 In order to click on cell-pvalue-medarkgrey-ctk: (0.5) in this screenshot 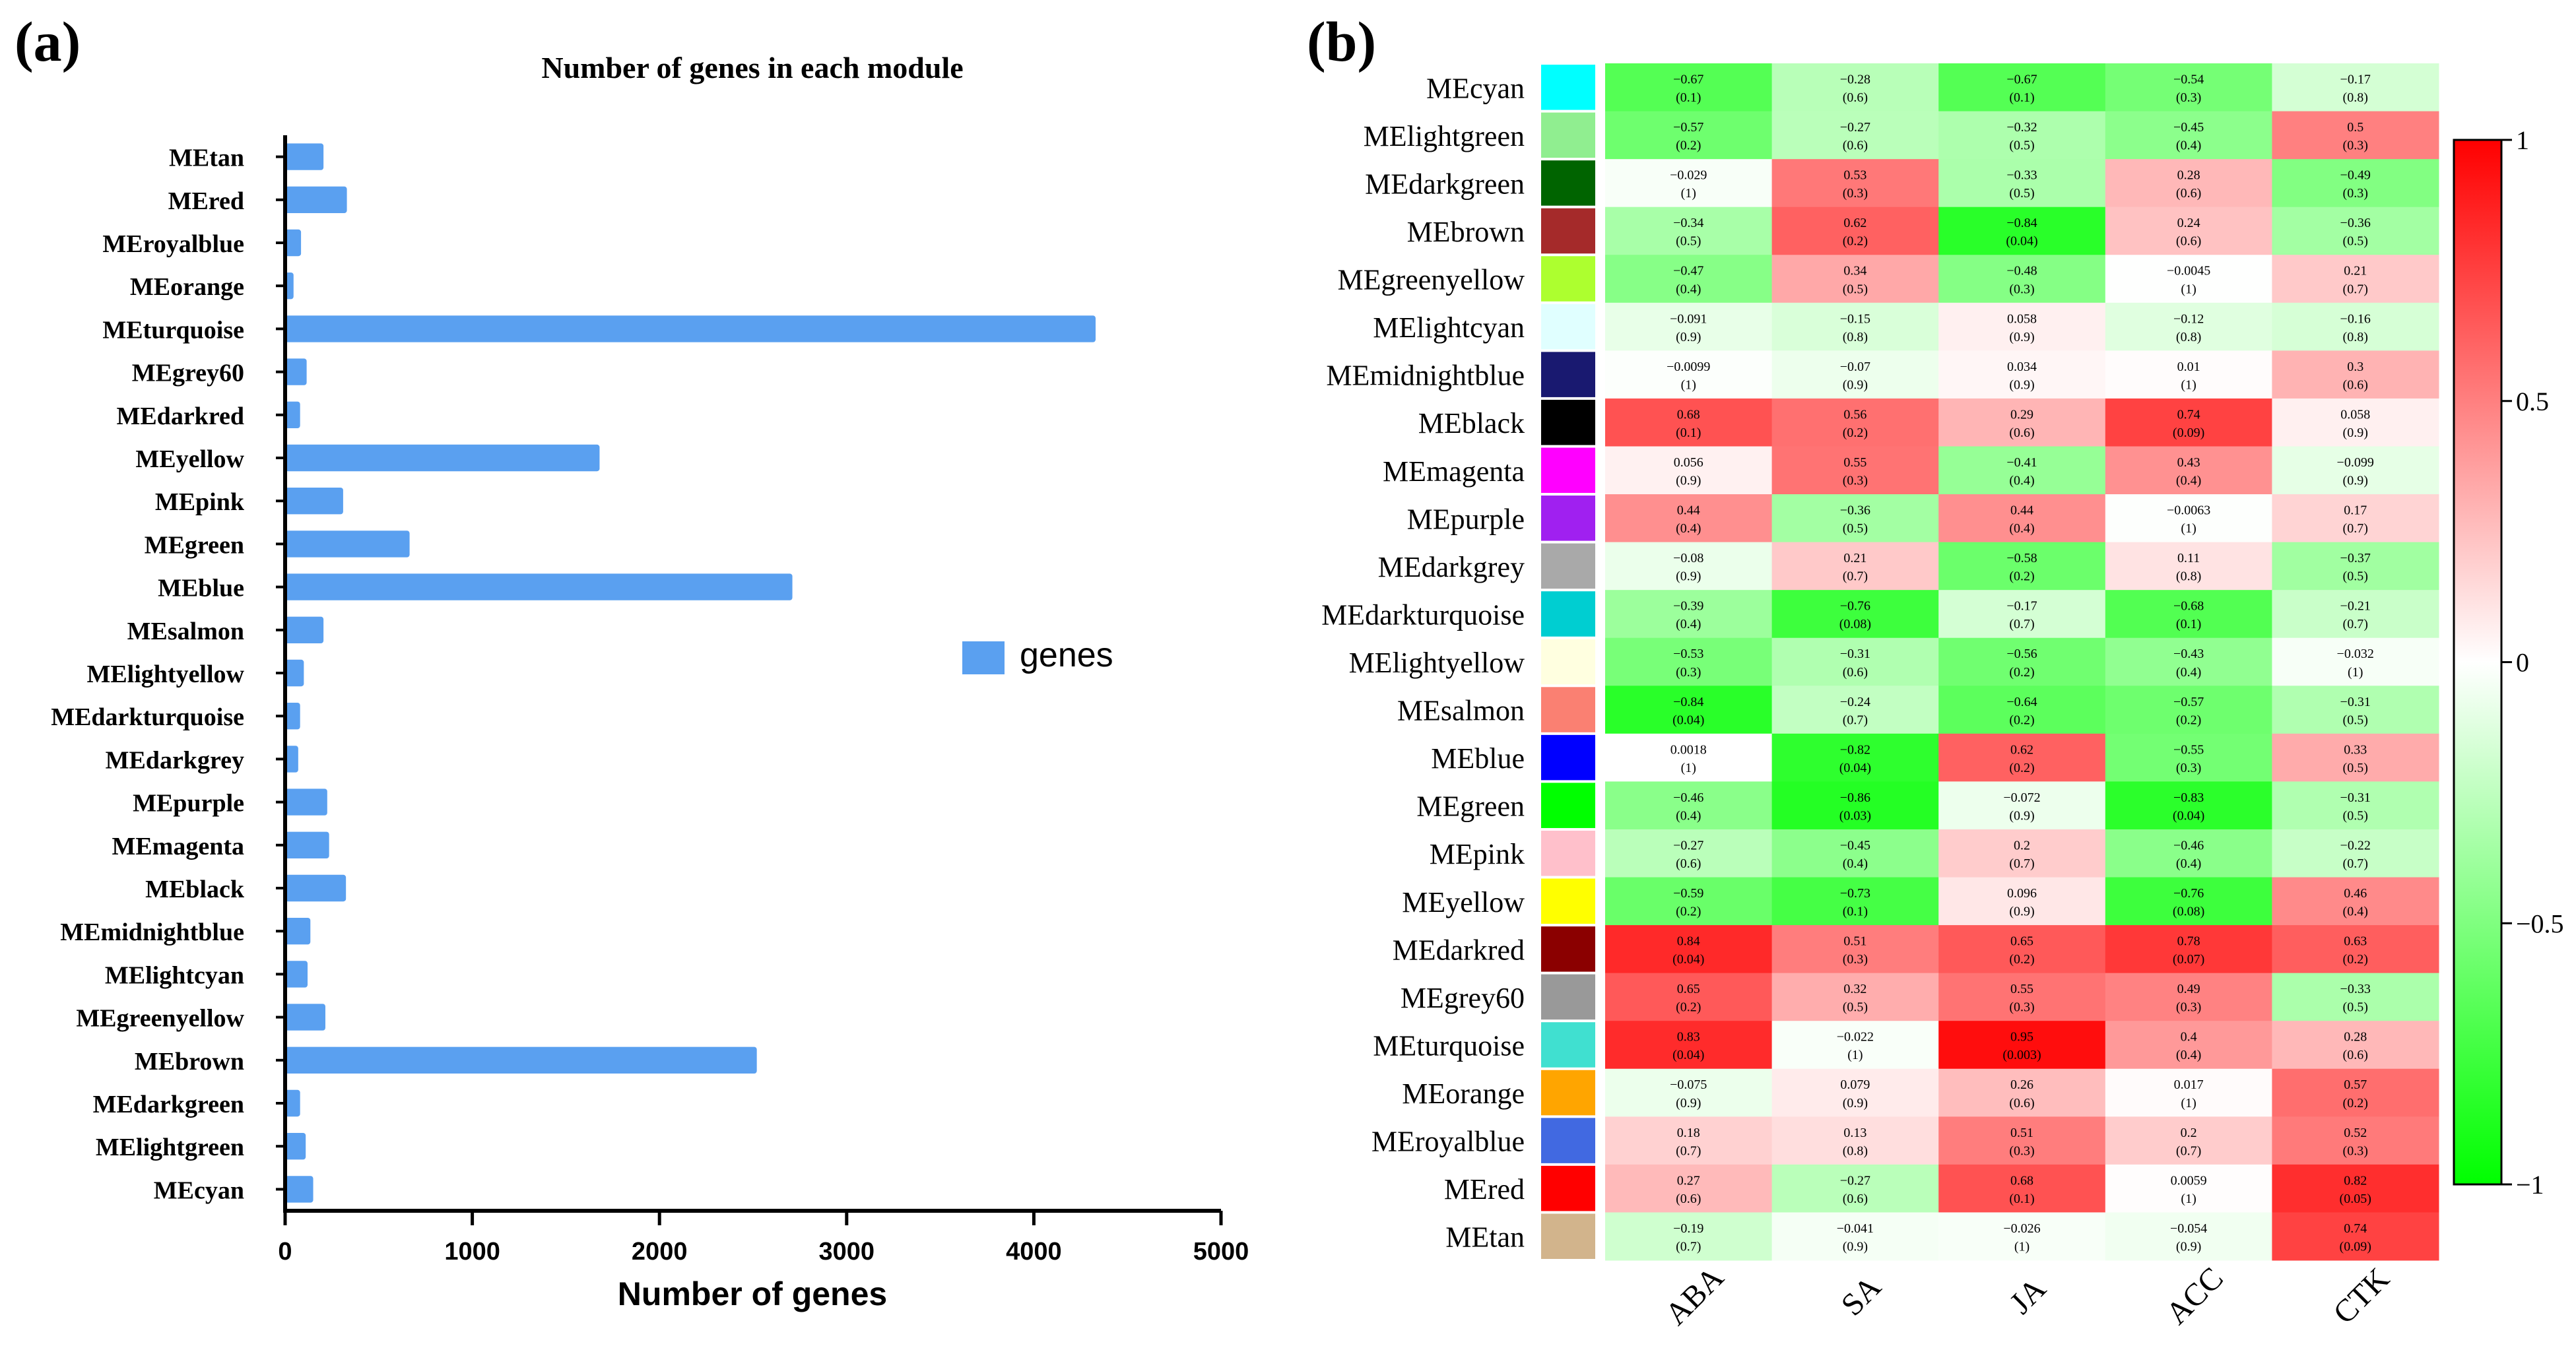, I will do `click(2355, 576)`.